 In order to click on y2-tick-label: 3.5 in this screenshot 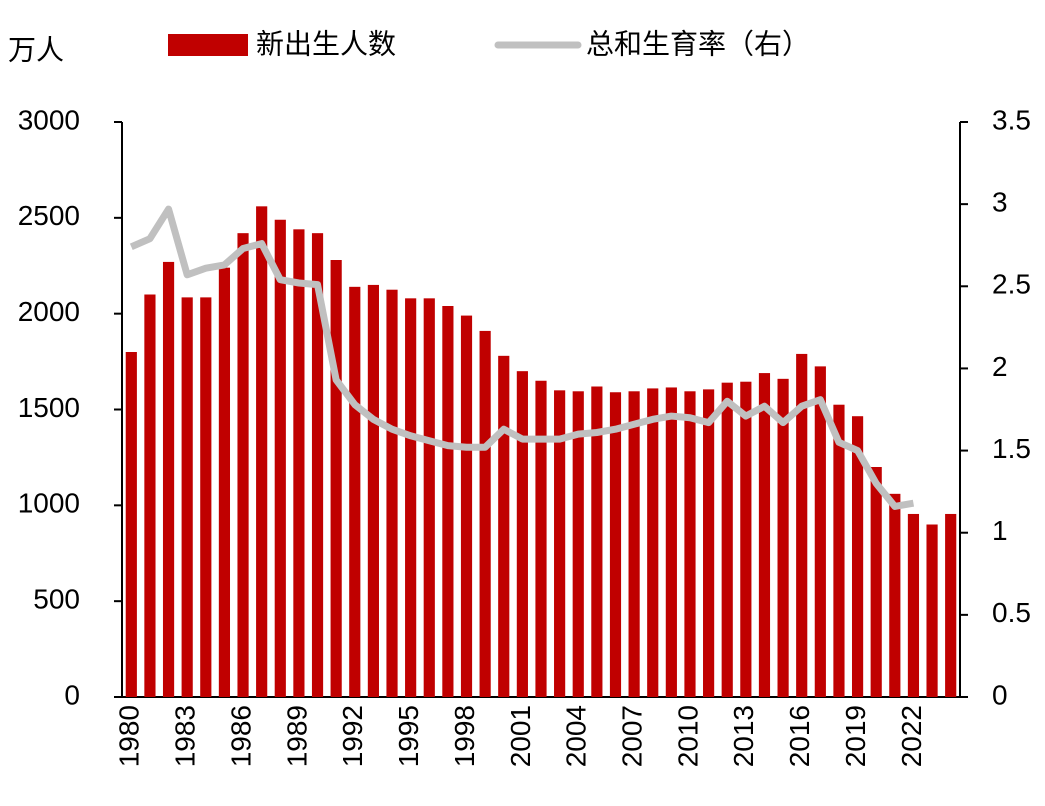, I will do `click(1011, 119)`.